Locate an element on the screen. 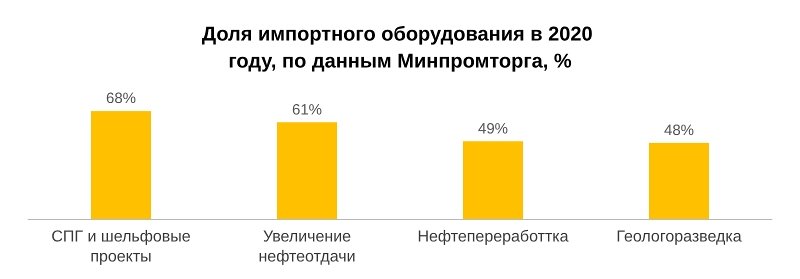 The image size is (800, 279). x-tick-label: Геологоразведка is located at coordinates (679, 237).